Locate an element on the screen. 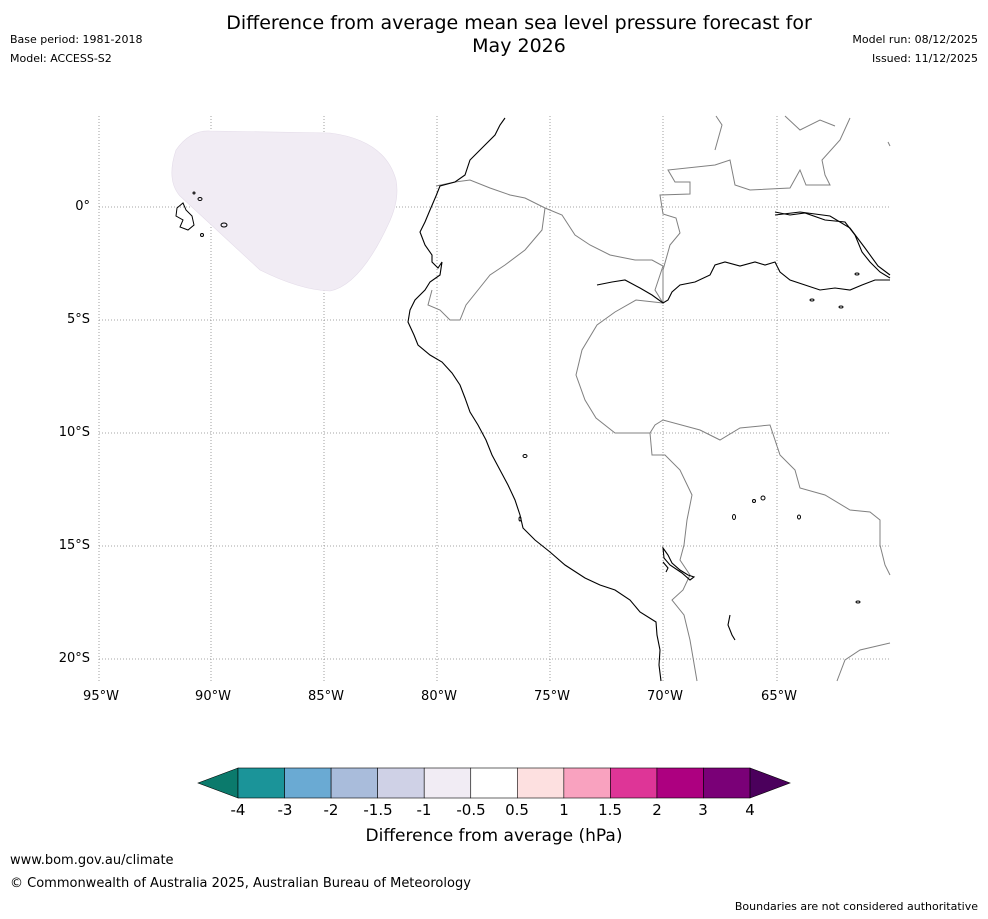  colorbar-extend-high is located at coordinates (770, 783).